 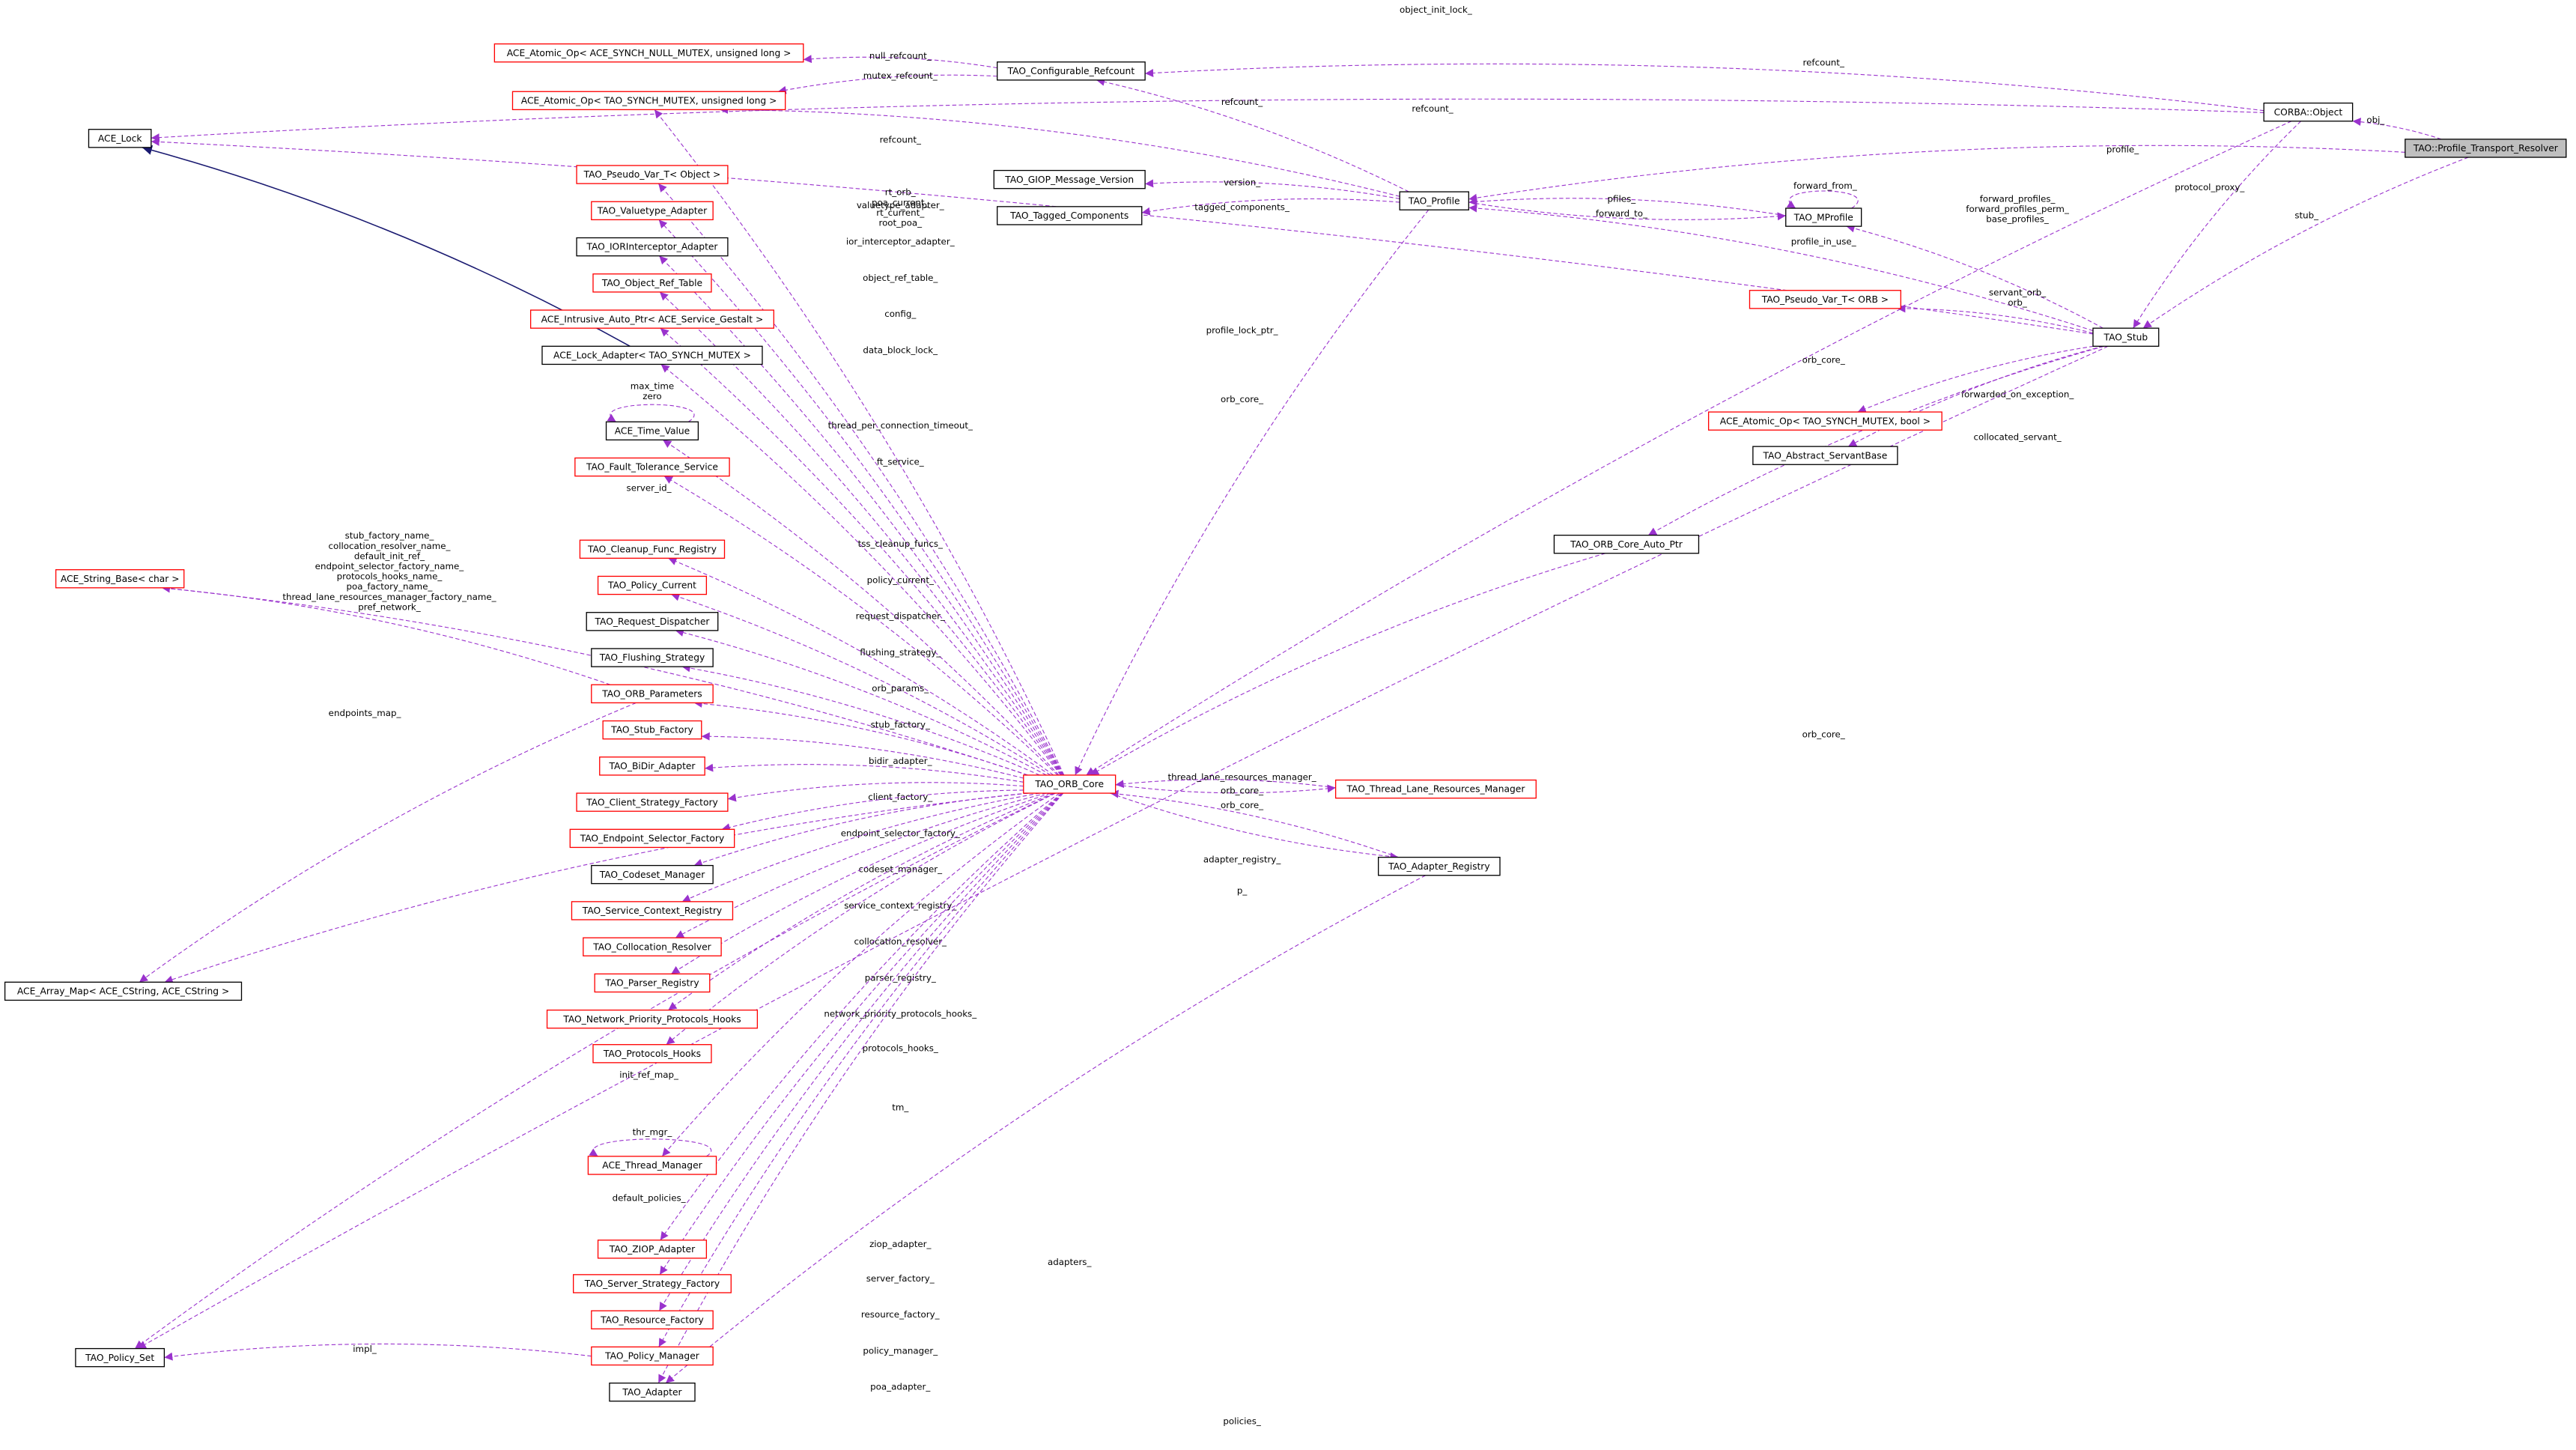 What do you see at coordinates (120, 138) in the screenshot?
I see `class-name: ACE_Lock` at bounding box center [120, 138].